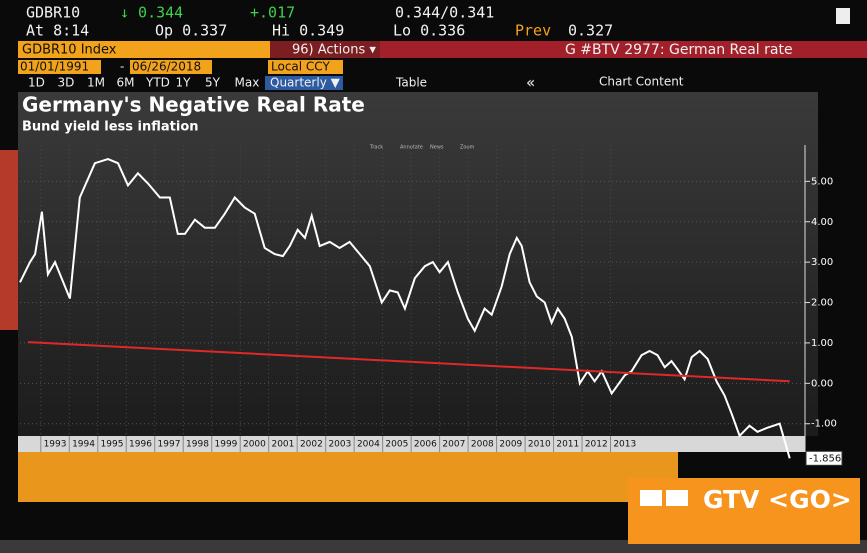  Describe the element at coordinates (144, 49) in the screenshot. I see `security-bar` at that location.